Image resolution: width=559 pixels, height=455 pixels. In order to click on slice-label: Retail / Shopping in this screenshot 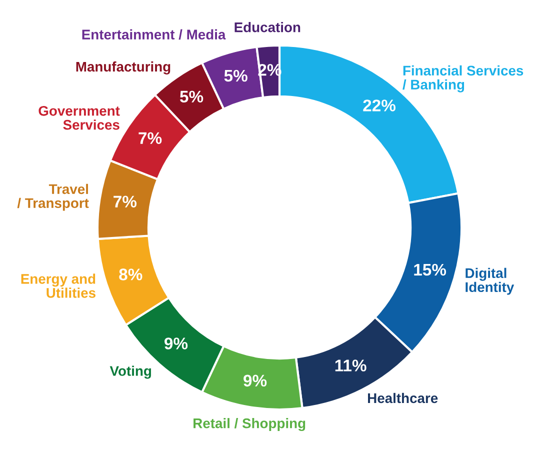, I will do `click(250, 425)`.